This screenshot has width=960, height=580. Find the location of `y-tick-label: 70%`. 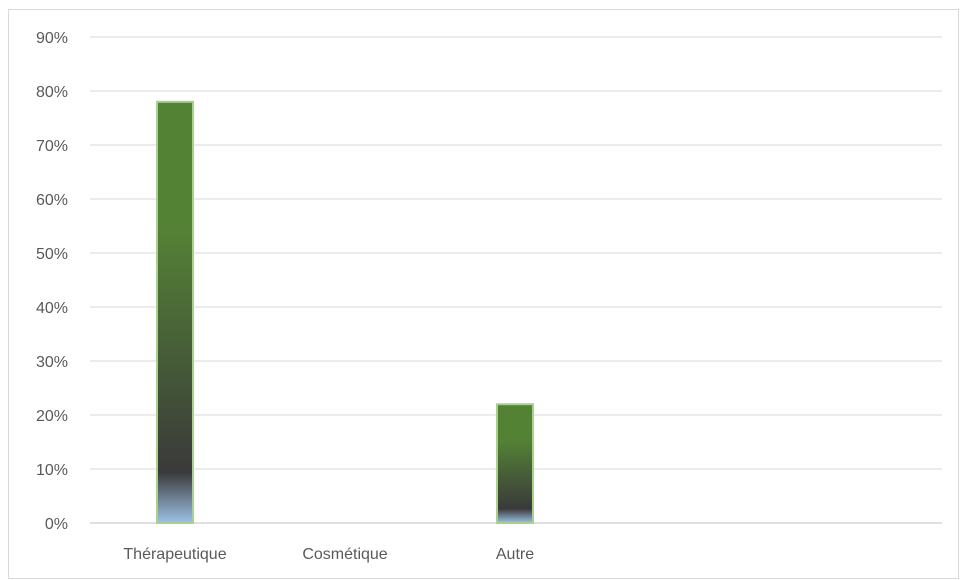

y-tick-label: 70% is located at coordinates (52, 146).